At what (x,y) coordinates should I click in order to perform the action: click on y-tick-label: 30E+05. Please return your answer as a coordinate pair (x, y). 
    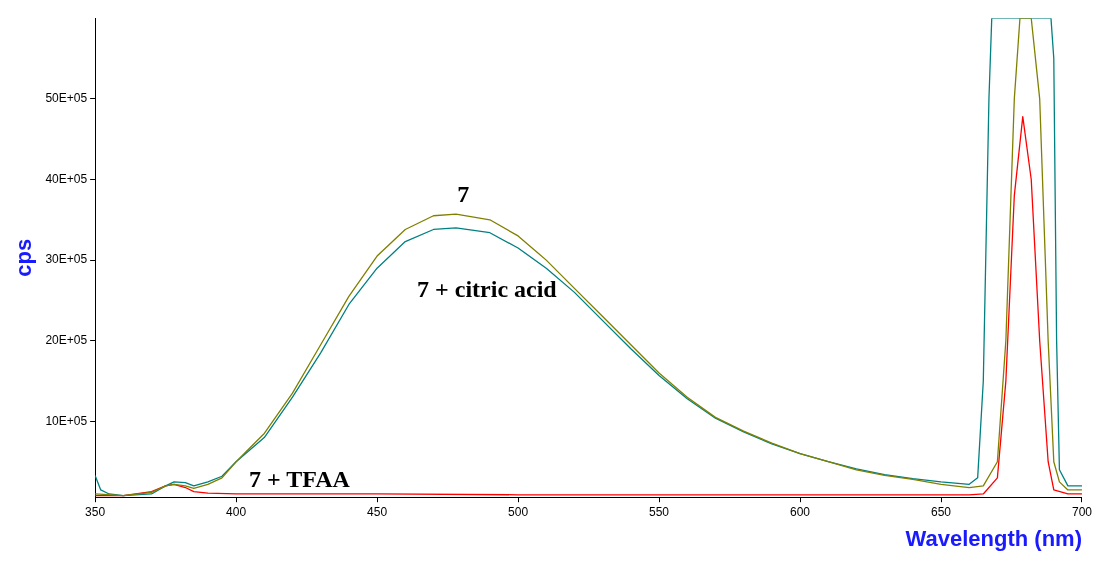
    Looking at the image, I should click on (66, 259).